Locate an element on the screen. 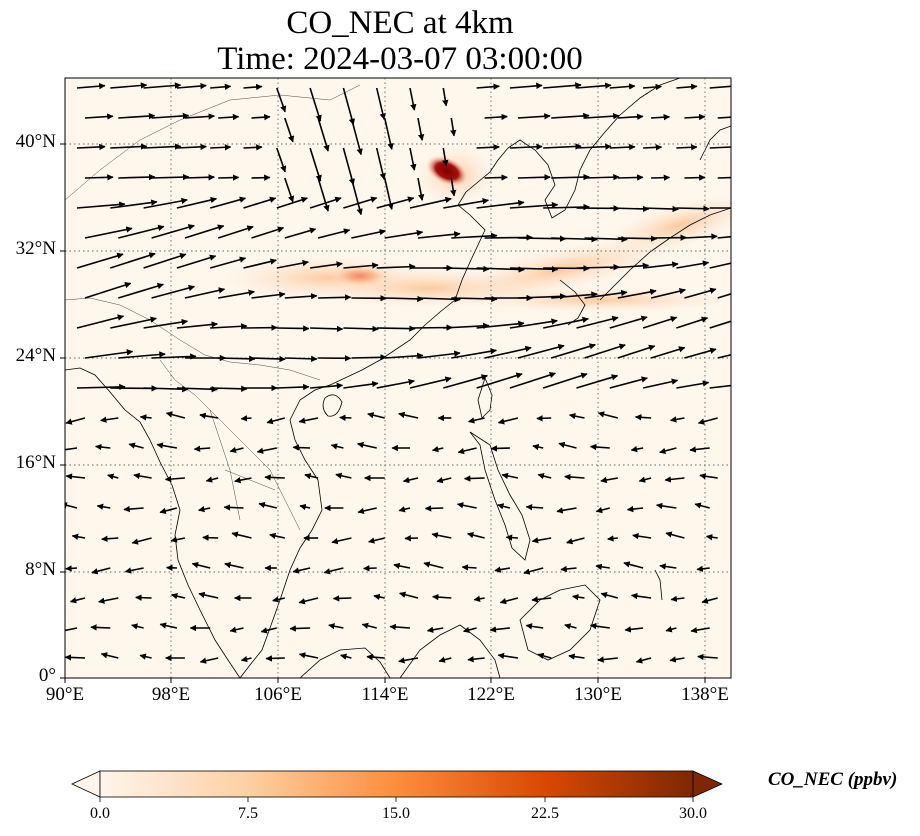 This screenshot has height=836, width=920. colorbar-max-extend is located at coordinates (707, 784).